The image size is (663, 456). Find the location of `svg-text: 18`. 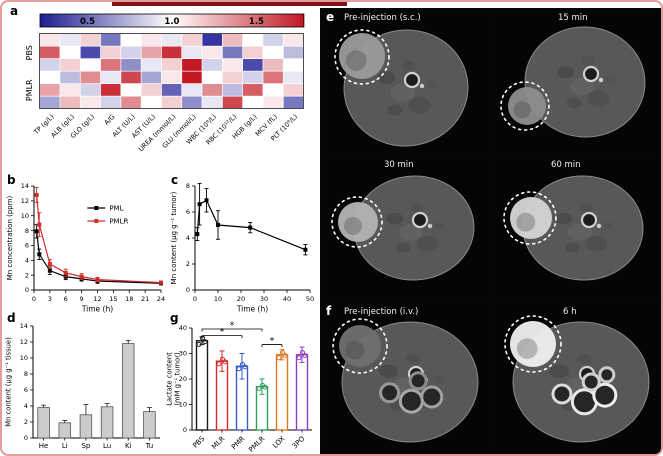

svg-text: 18 is located at coordinates (129, 299).